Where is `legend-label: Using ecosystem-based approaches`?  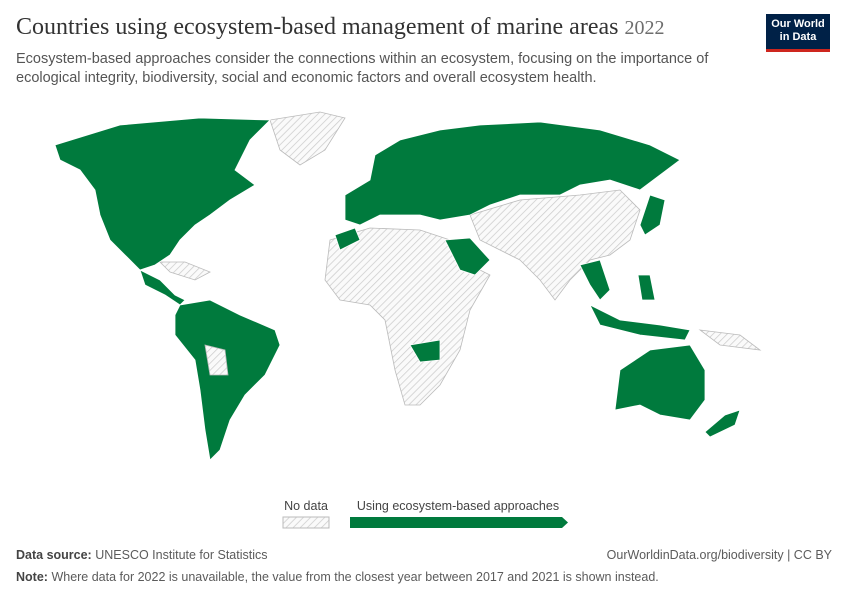 legend-label: Using ecosystem-based approaches is located at coordinates (458, 506).